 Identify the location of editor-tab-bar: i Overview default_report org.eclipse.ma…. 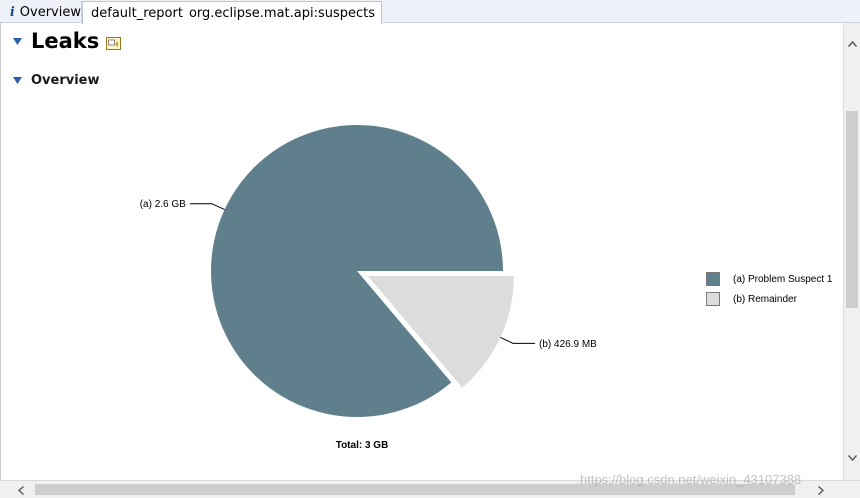
(430, 12).